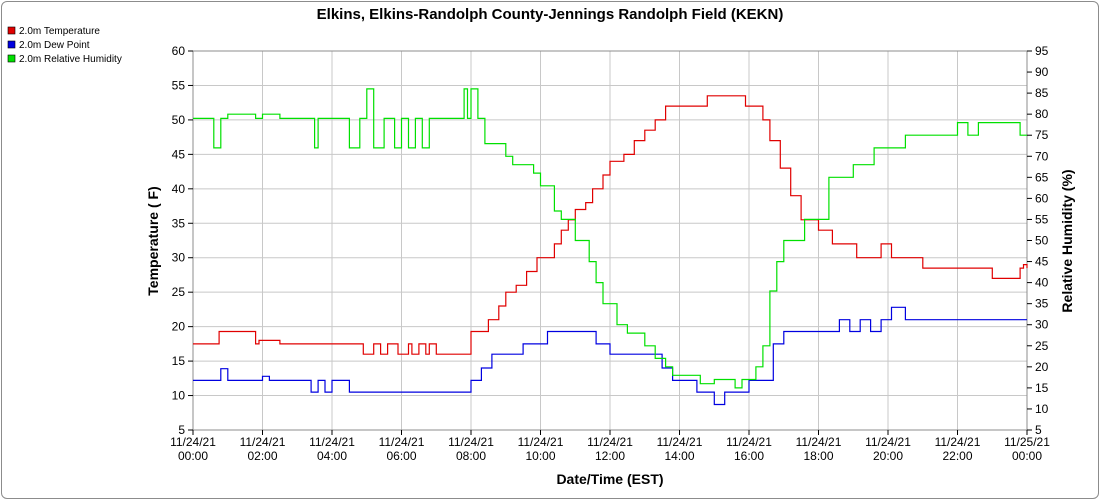  I want to click on y2-tick-label: 70, so click(1042, 156).